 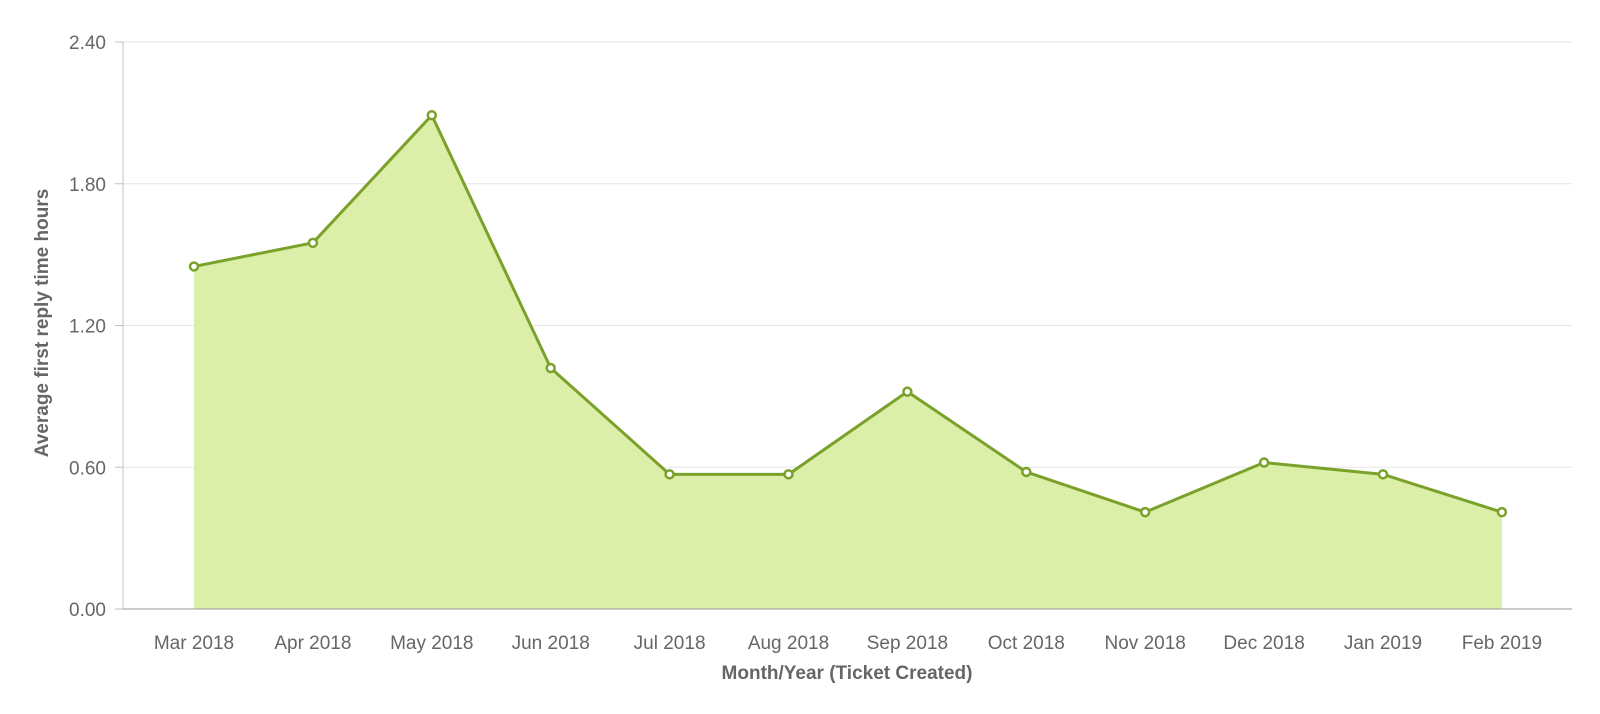 What do you see at coordinates (87, 610) in the screenshot?
I see `y-tick-label: 0.00` at bounding box center [87, 610].